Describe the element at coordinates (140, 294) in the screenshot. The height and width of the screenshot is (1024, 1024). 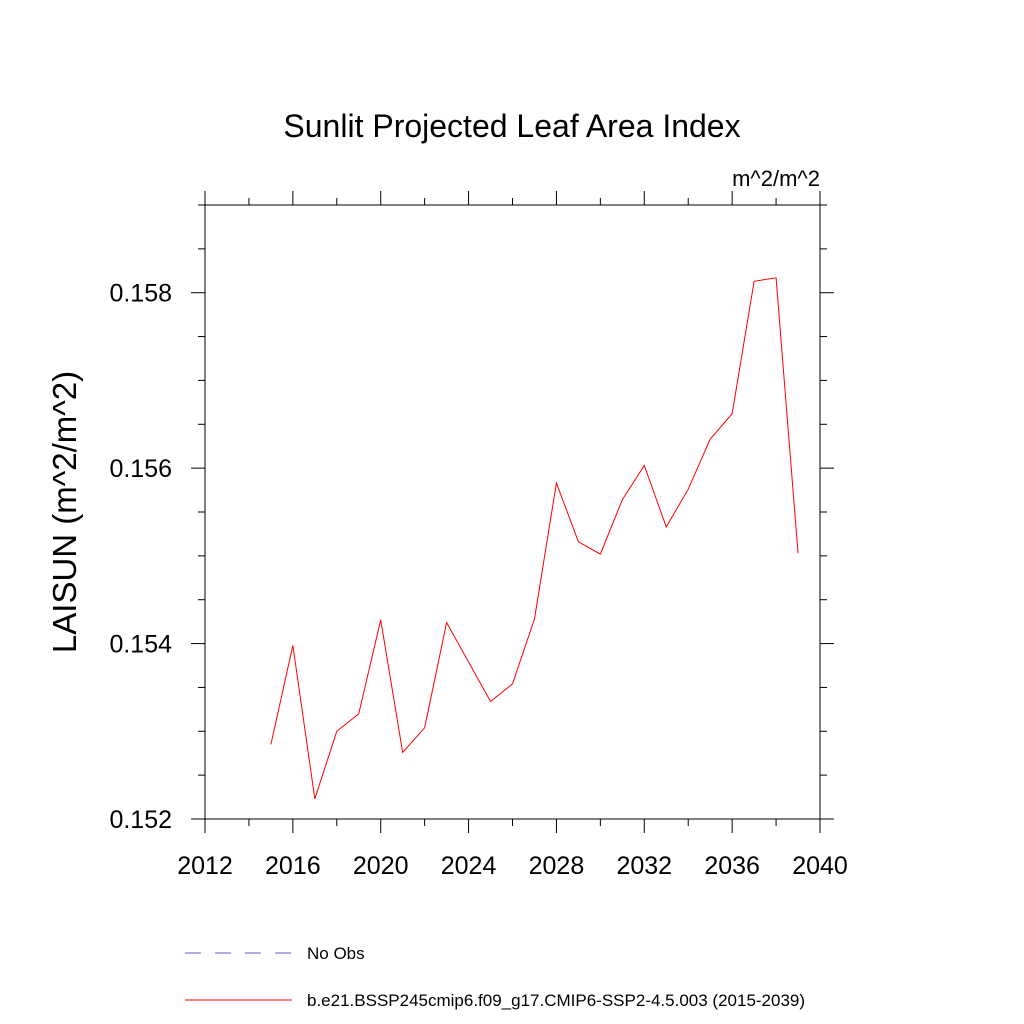
I see `y-tick-label: 0.158` at that location.